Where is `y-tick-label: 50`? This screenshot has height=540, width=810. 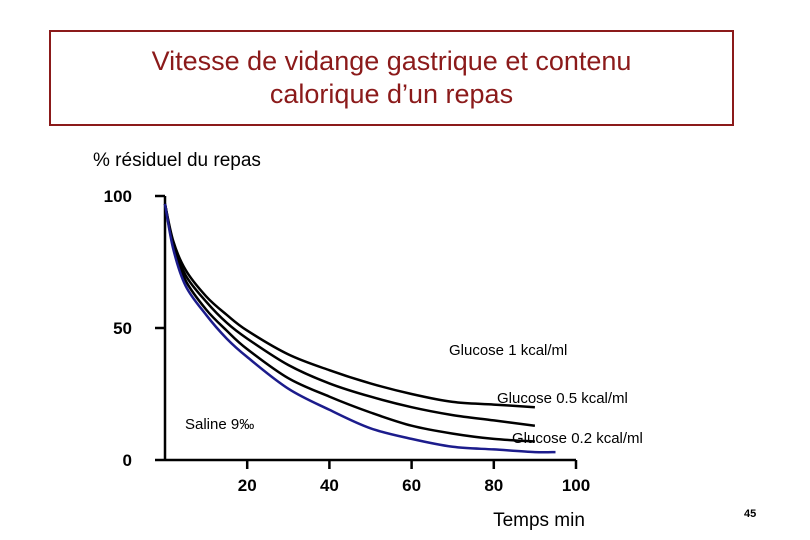
y-tick-label: 50 is located at coordinates (122, 328).